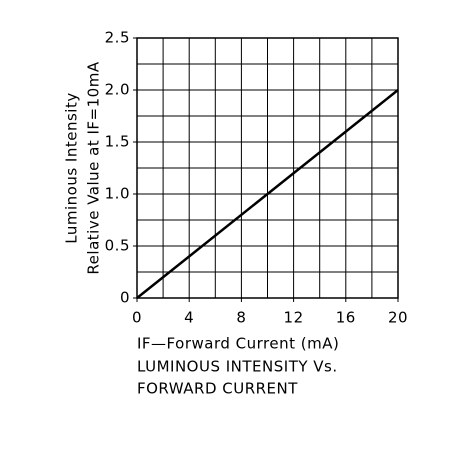 The image size is (456, 454). What do you see at coordinates (117, 194) in the screenshot?
I see `y-tick-label: 1.0` at bounding box center [117, 194].